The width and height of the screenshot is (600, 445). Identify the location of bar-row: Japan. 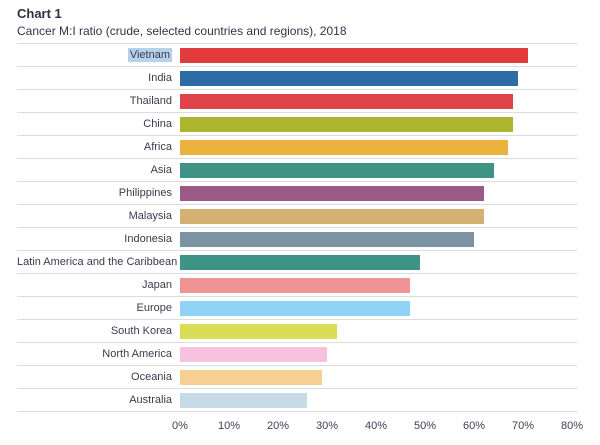
(297, 284).